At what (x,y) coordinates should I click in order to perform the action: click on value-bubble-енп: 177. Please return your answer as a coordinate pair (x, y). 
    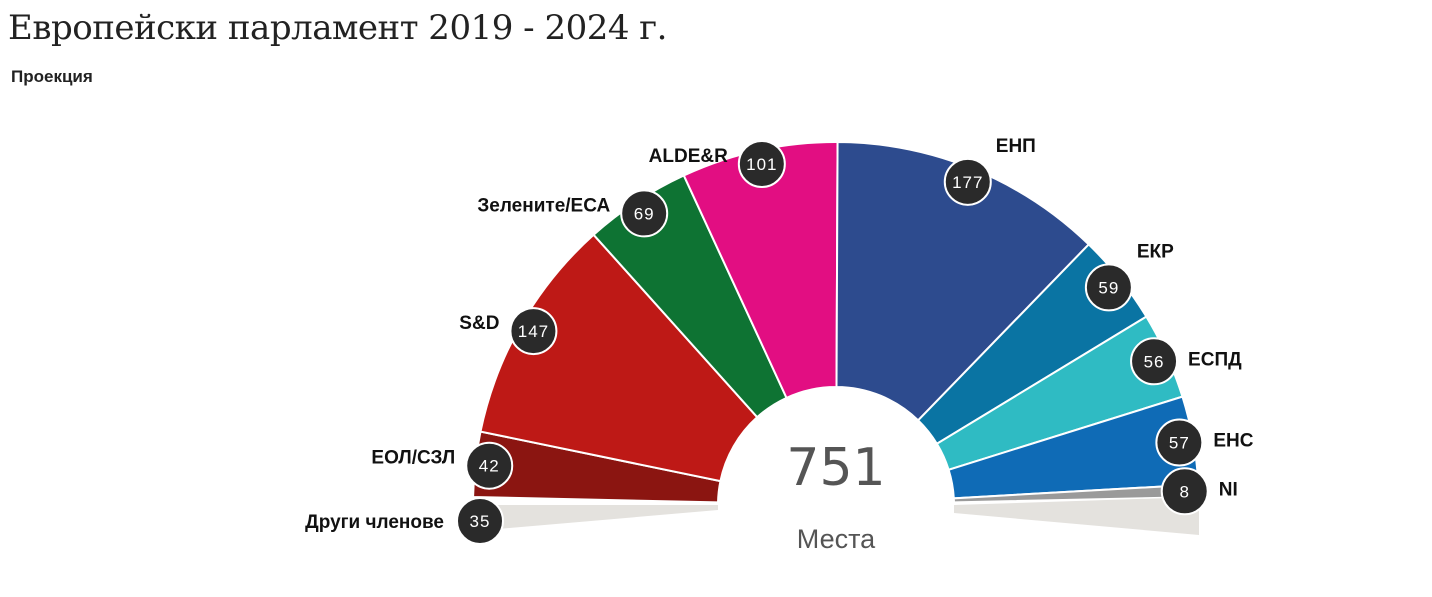
    Looking at the image, I should click on (967, 181).